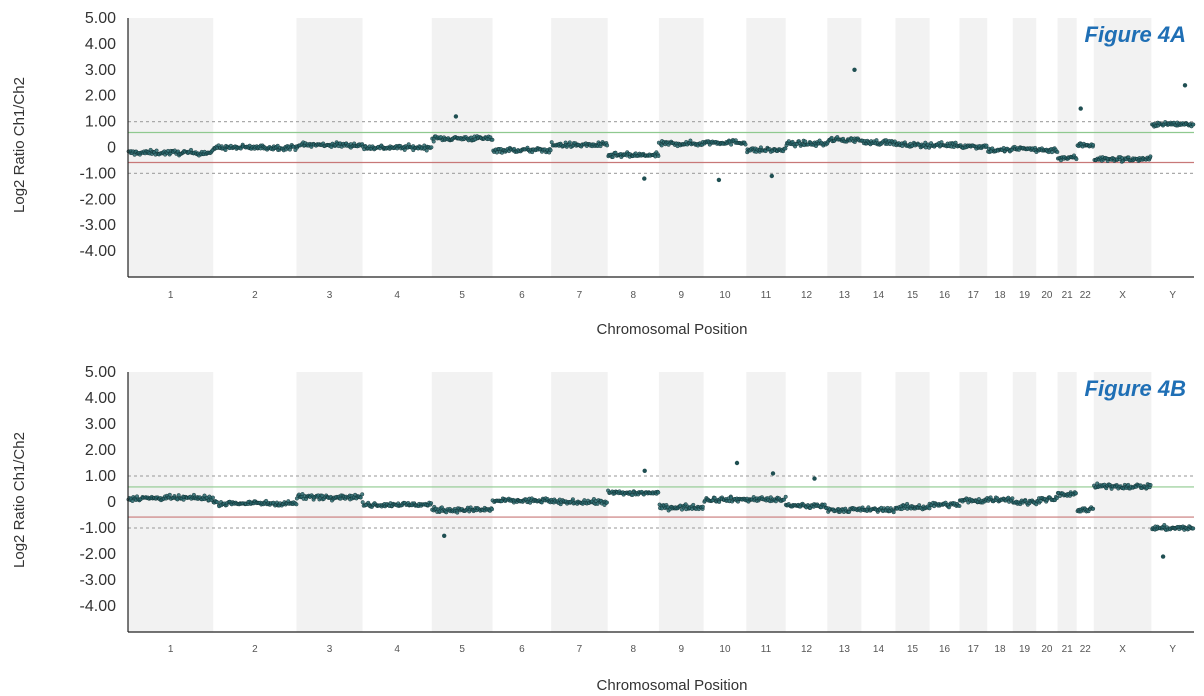 The height and width of the screenshot is (696, 1204). I want to click on x-tick-label: 15, so click(913, 649).